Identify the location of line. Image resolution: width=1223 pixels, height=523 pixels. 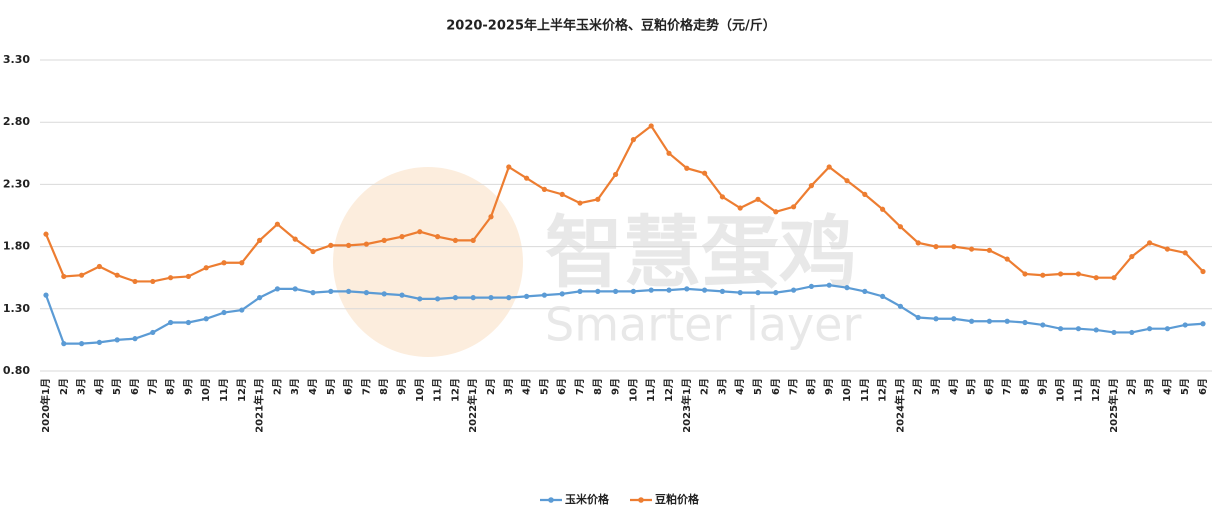
(624, 314).